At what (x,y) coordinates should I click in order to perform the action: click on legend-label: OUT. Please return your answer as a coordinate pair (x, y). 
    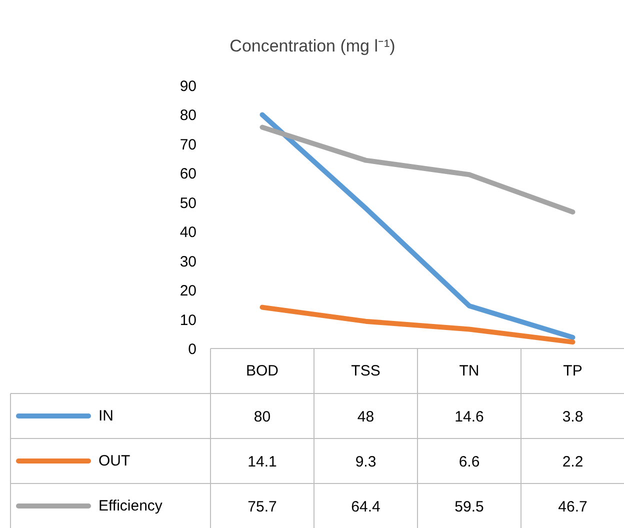
    Looking at the image, I should click on (114, 461).